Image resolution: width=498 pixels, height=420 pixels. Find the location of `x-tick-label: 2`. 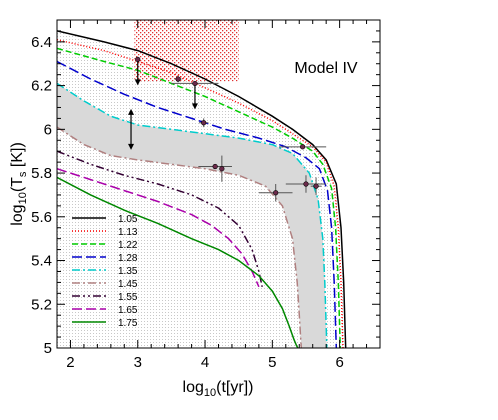

x-tick-label: 2 is located at coordinates (70, 362).